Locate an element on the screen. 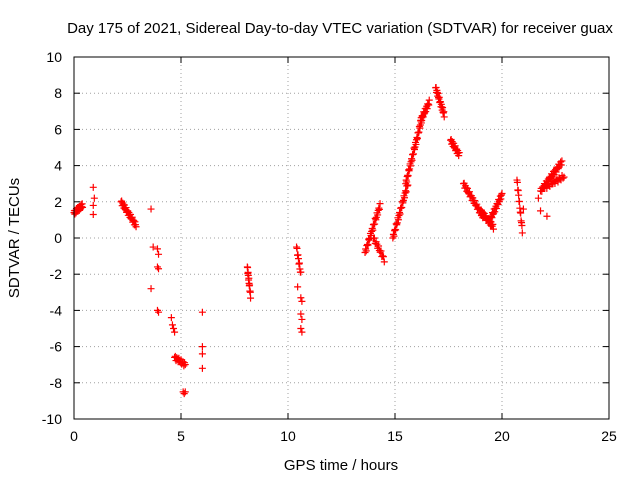 This screenshot has height=480, width=640. y-axis-label: SDTVAR / TECUs is located at coordinates (14, 238).